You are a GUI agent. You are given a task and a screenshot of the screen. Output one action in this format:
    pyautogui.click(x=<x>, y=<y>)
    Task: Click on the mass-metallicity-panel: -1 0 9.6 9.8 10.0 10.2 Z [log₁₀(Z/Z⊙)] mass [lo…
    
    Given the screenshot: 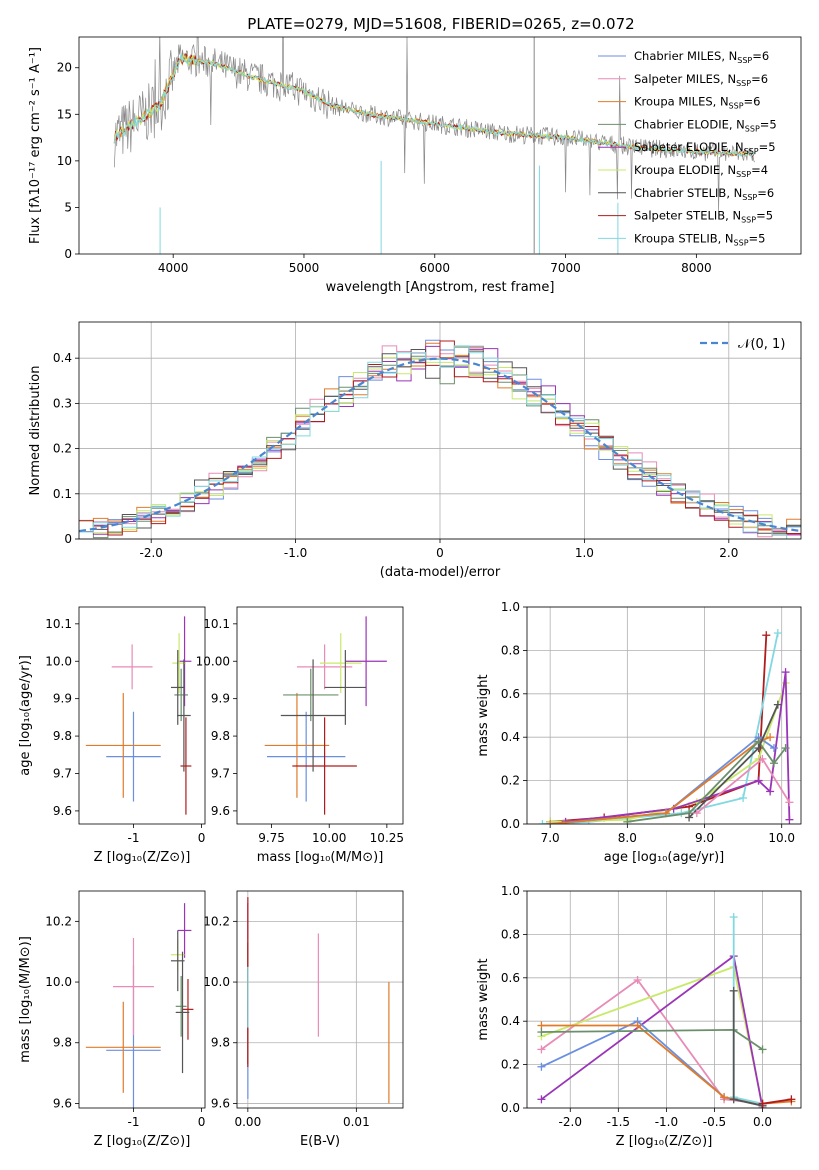 What is the action you would take?
    pyautogui.click(x=112, y=1019)
    